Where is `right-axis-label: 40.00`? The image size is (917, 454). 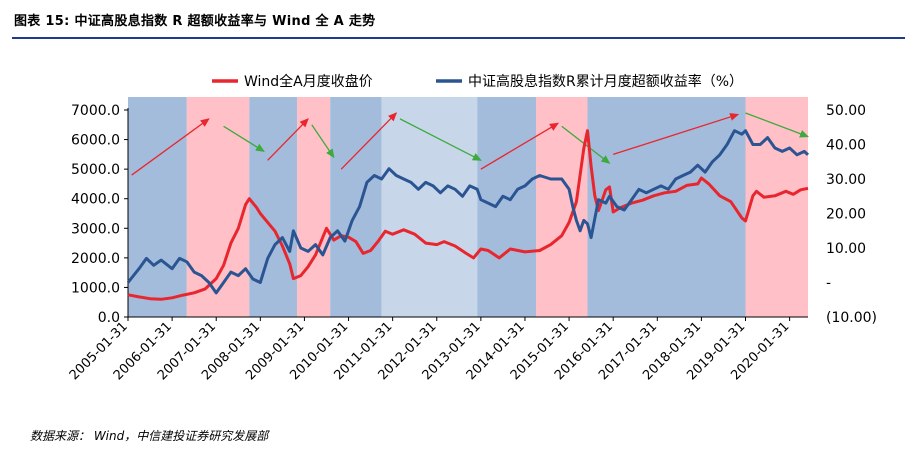 right-axis-label: 40.00 is located at coordinates (846, 146).